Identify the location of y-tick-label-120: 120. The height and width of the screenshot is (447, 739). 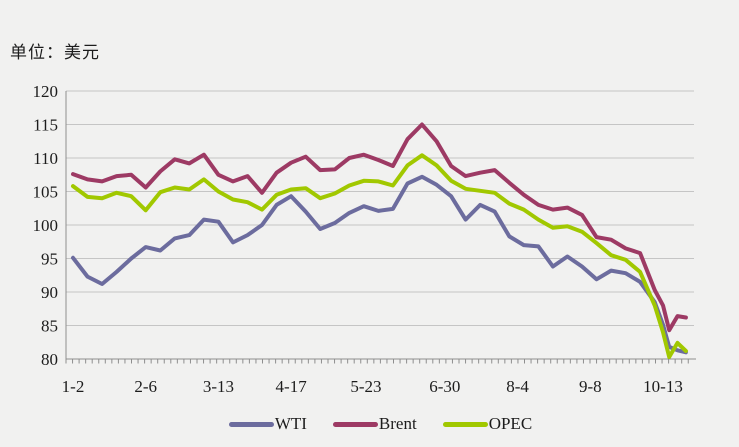
(46, 91).